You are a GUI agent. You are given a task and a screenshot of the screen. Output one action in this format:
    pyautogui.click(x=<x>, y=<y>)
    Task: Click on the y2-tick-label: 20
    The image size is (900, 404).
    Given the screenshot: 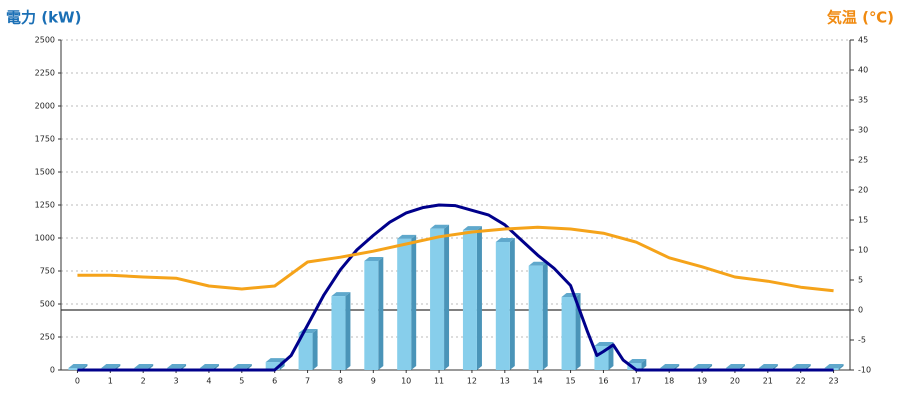 What is the action you would take?
    pyautogui.click(x=863, y=190)
    